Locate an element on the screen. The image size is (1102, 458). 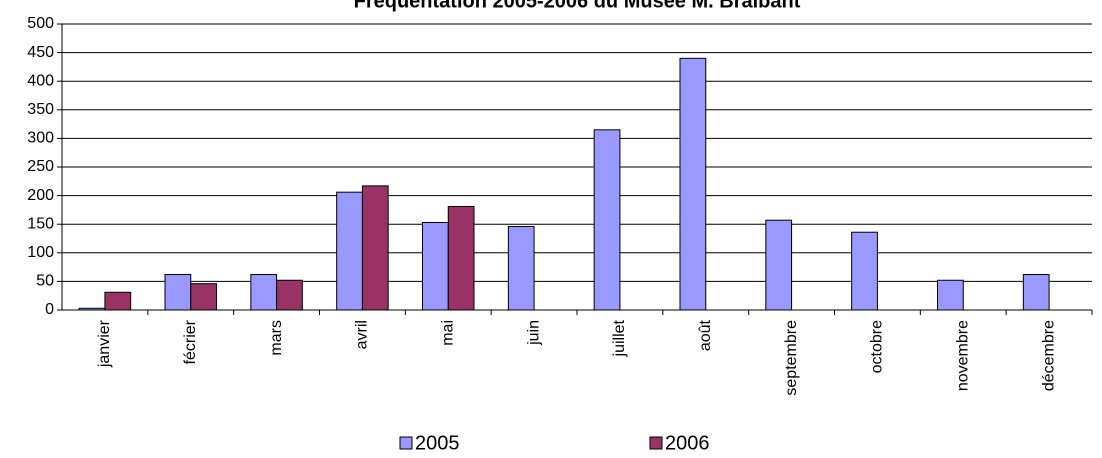
y-tick-label: 50 is located at coordinates (45, 281).